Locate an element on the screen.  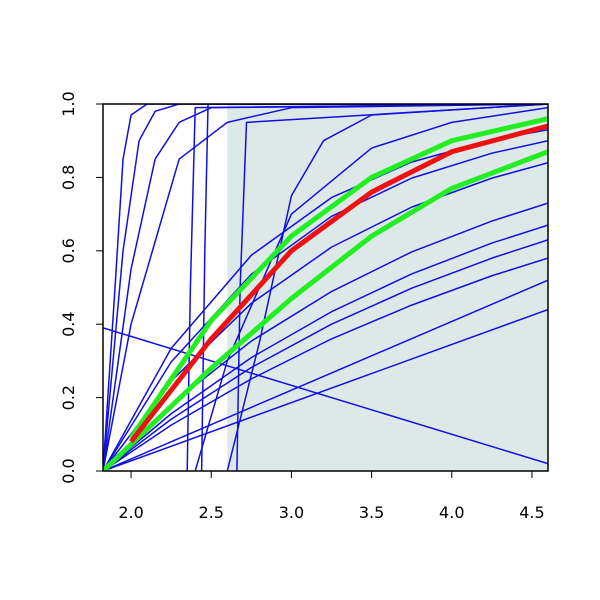
x-tick-label: 3.5 is located at coordinates (371, 512).